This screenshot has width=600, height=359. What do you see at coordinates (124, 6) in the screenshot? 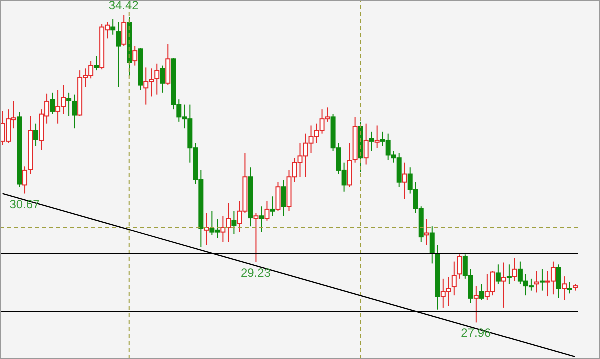
I see `annotation: 34.42` at bounding box center [124, 6].